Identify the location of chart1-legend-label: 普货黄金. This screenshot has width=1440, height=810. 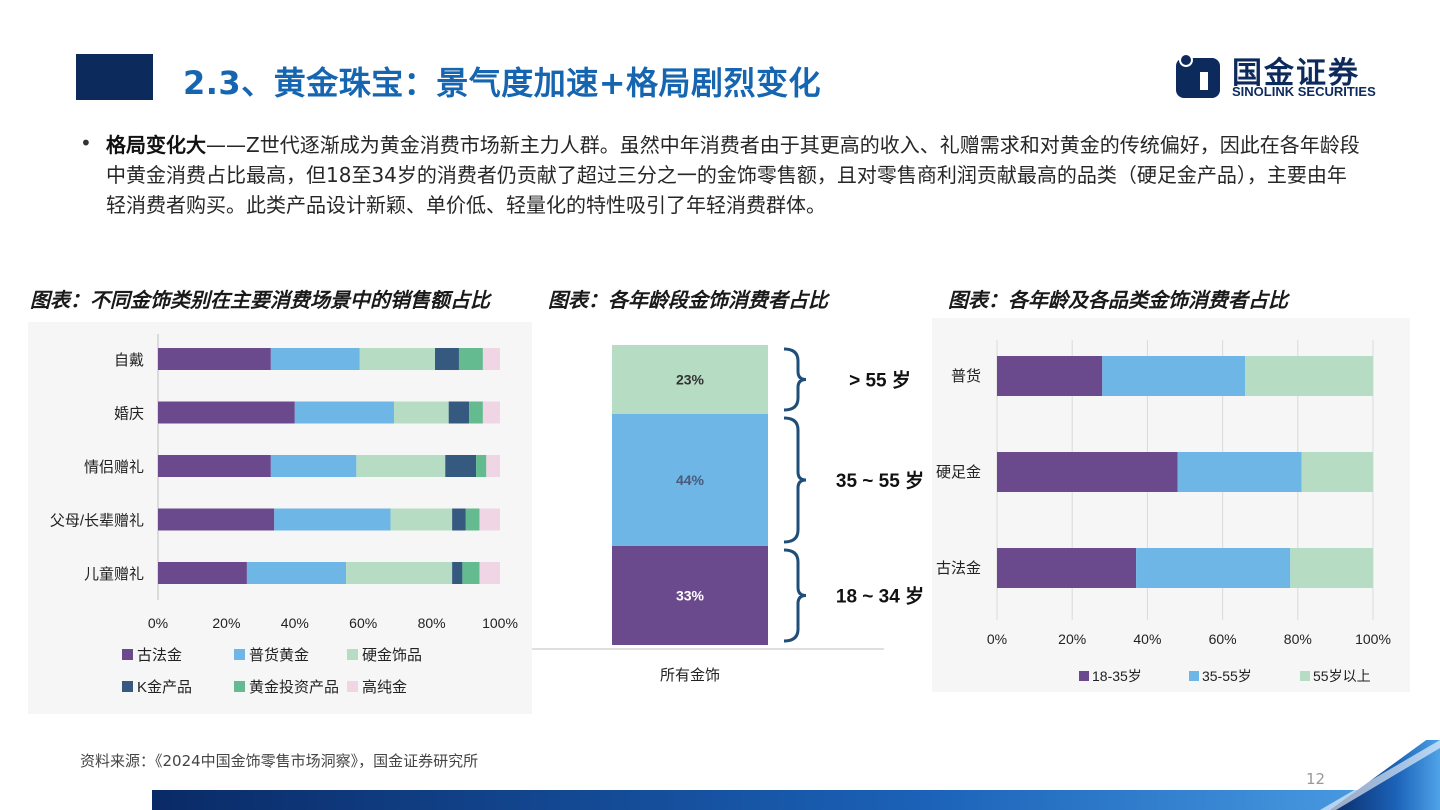
(279, 655).